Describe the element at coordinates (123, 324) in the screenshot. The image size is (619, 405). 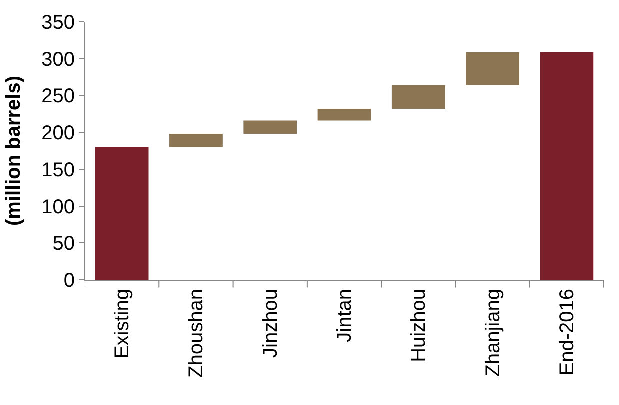
I see `x-tick-label: Existing` at that location.